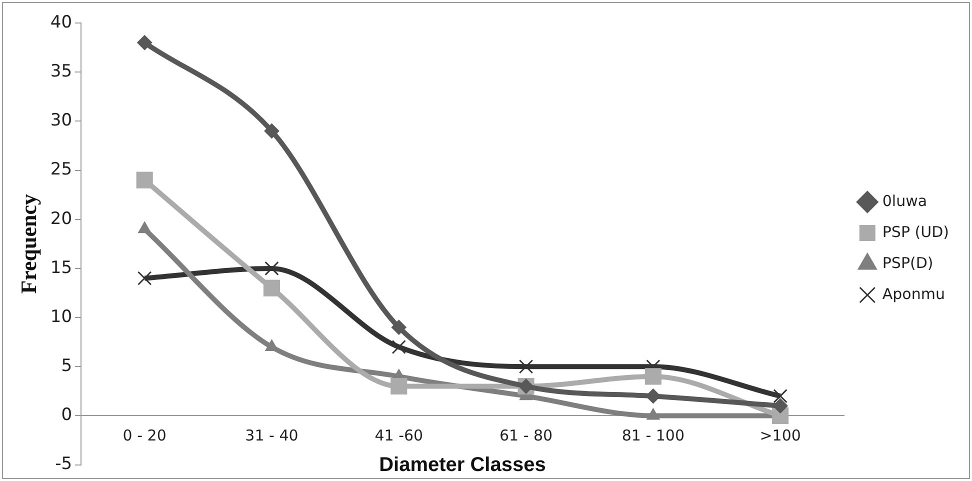  Describe the element at coordinates (144, 435) in the screenshot. I see `x-tick-label: 0 - 20` at that location.